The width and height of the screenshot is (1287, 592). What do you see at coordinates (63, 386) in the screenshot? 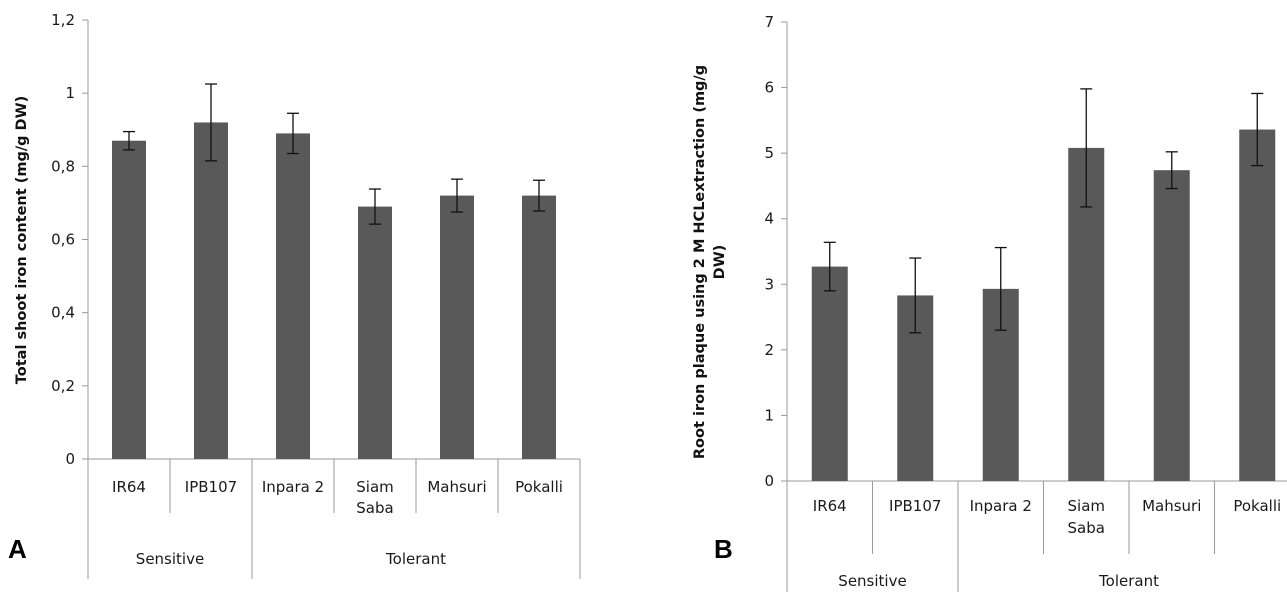
I see `y-tick-label: 0,2` at bounding box center [63, 386].